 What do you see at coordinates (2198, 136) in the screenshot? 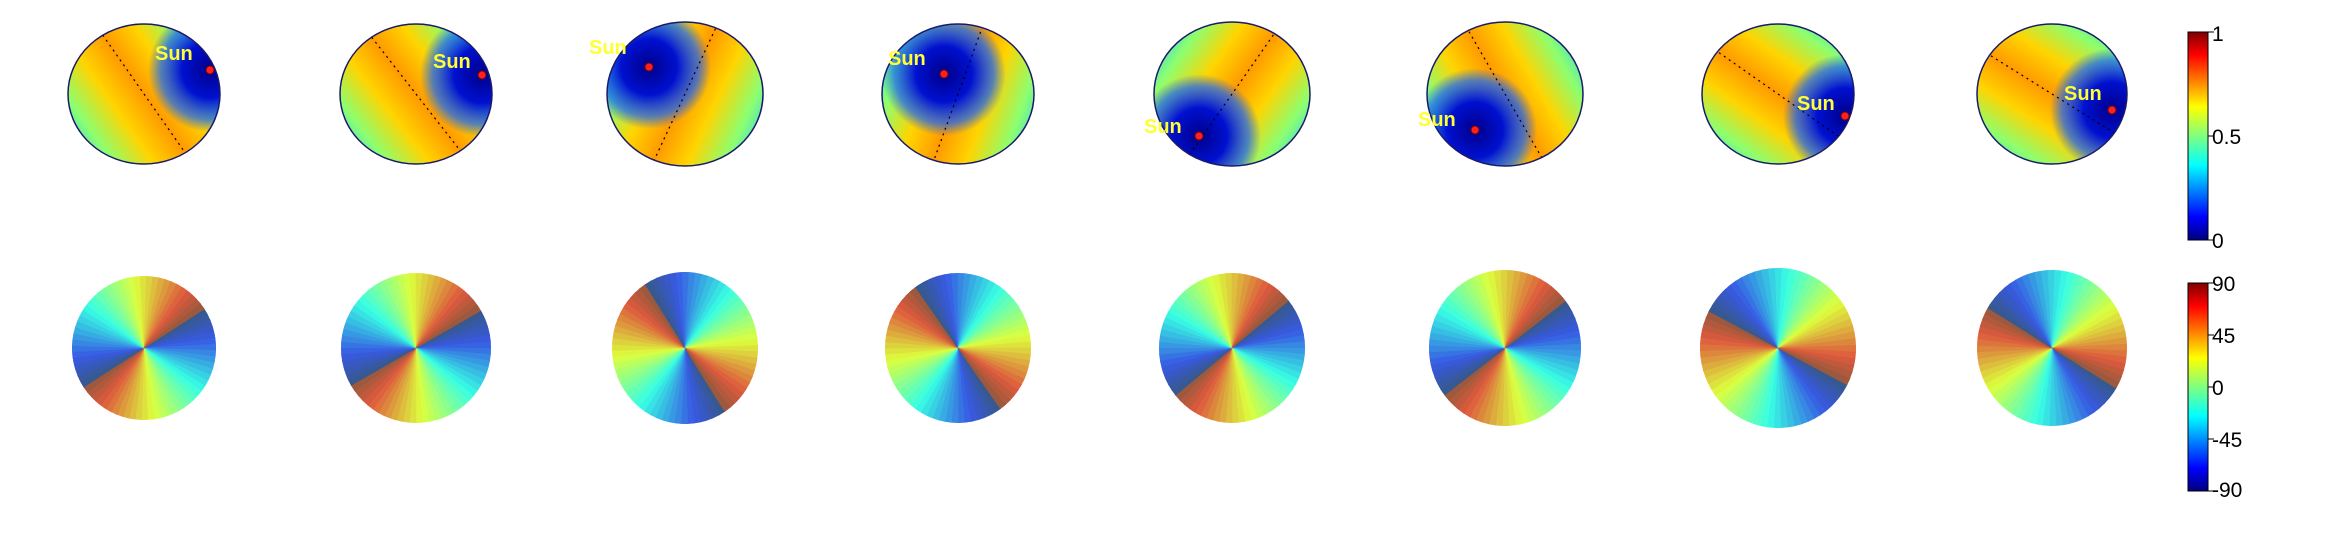
I see `dop-colorbar-gradient` at bounding box center [2198, 136].